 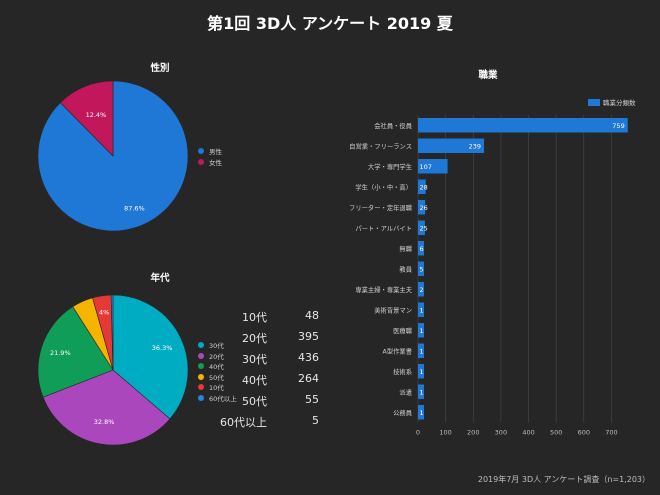 What do you see at coordinates (584, 433) in the screenshot?
I see `x-tick-label: 600` at bounding box center [584, 433].